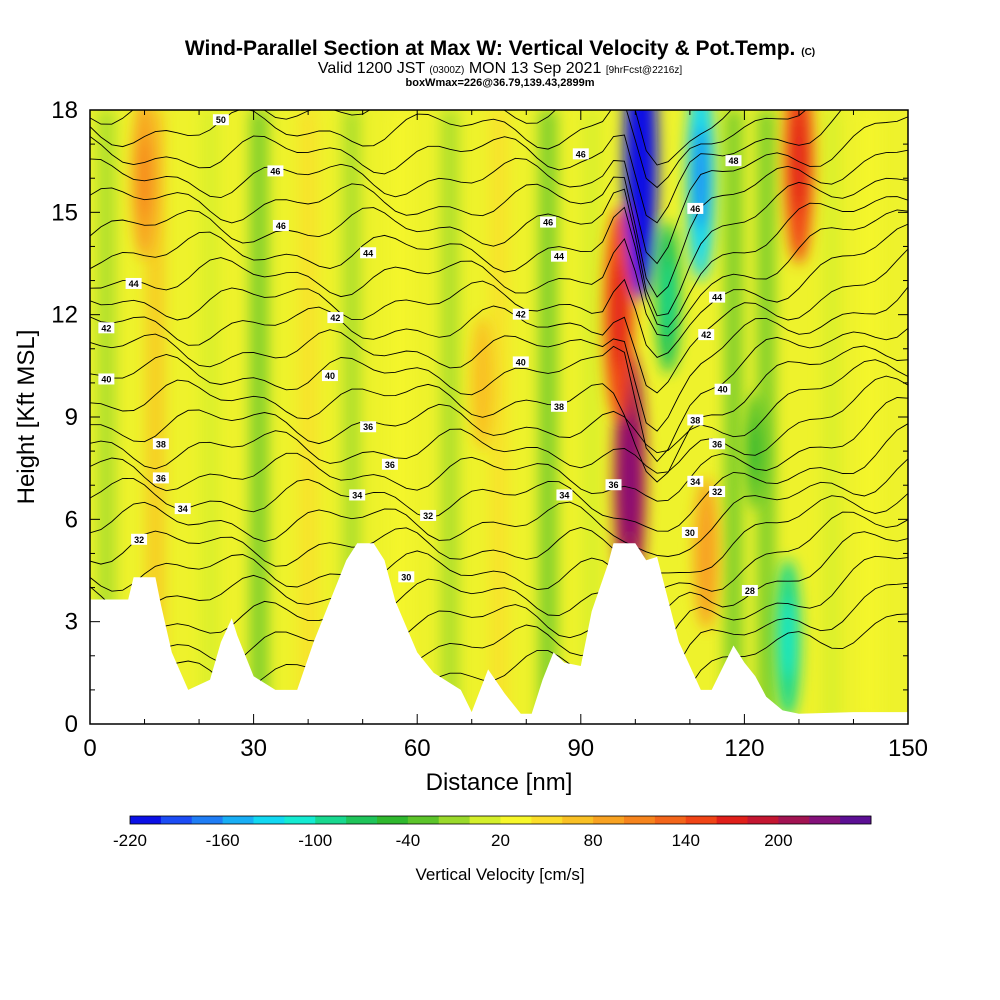 The width and height of the screenshot is (1000, 1000). I want to click on contour-label: 38, so click(695, 420).